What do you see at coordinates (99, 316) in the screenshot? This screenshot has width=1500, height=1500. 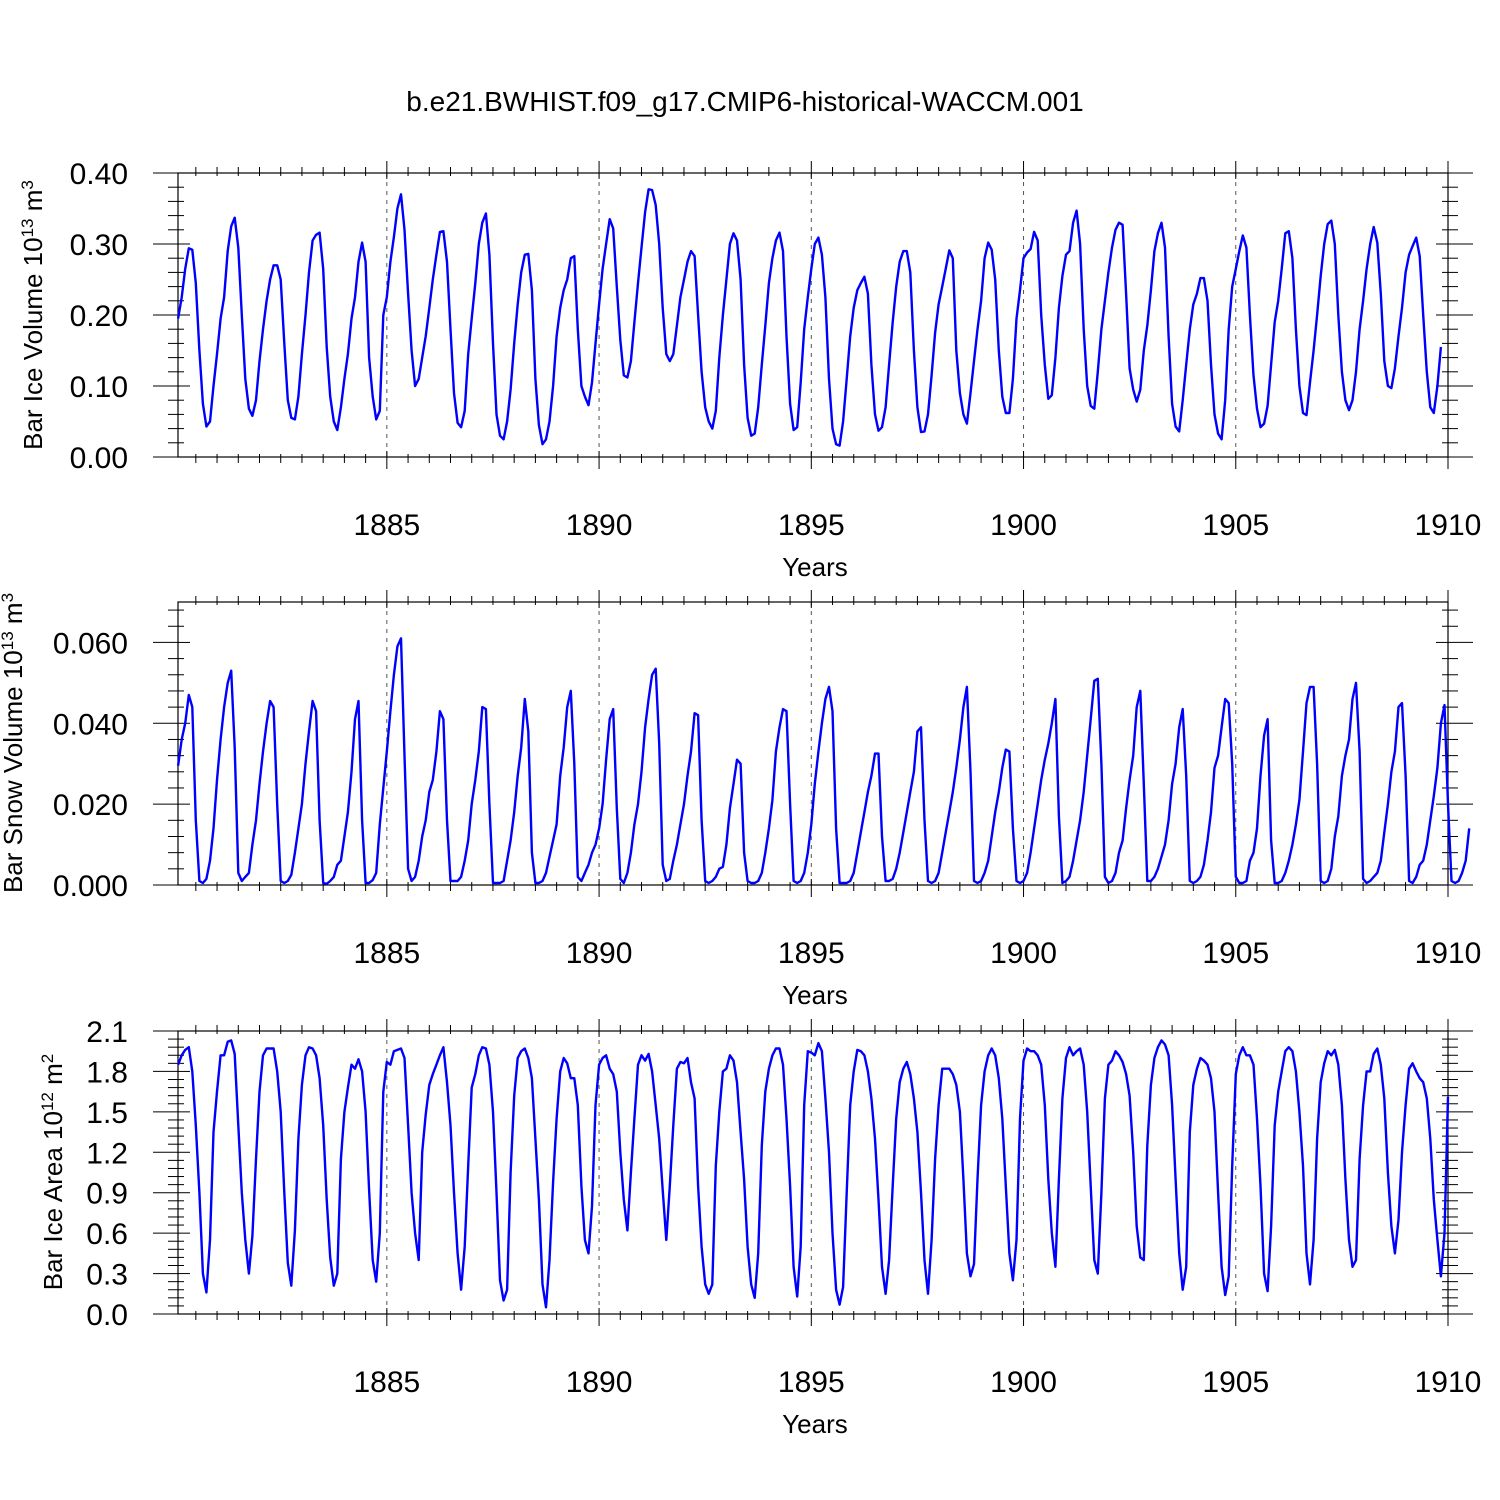 I see `y-tick-label: 0.20` at bounding box center [99, 316].